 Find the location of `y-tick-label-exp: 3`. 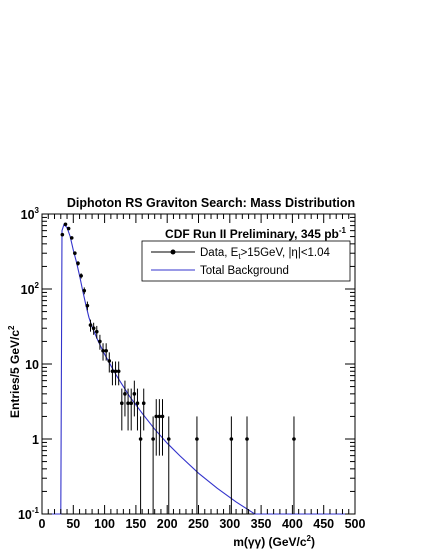

y-tick-label-exp: 3 is located at coordinates (37, 210).